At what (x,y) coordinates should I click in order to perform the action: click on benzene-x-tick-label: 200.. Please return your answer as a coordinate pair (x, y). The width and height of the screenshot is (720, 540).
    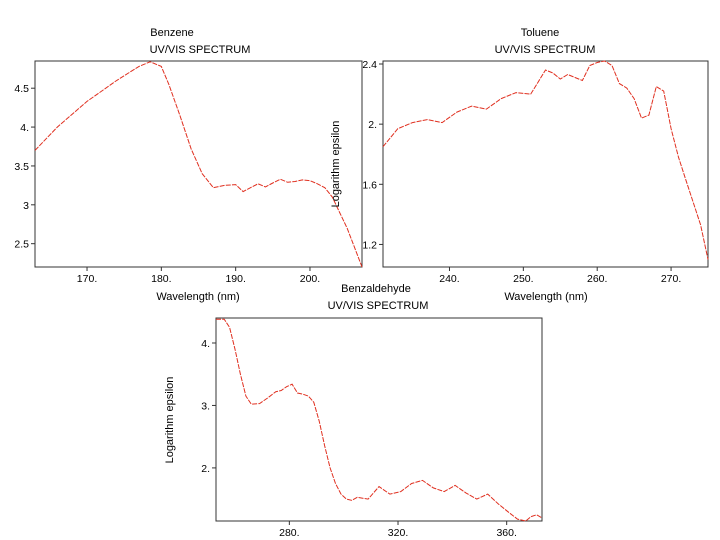
    Looking at the image, I should click on (310, 279).